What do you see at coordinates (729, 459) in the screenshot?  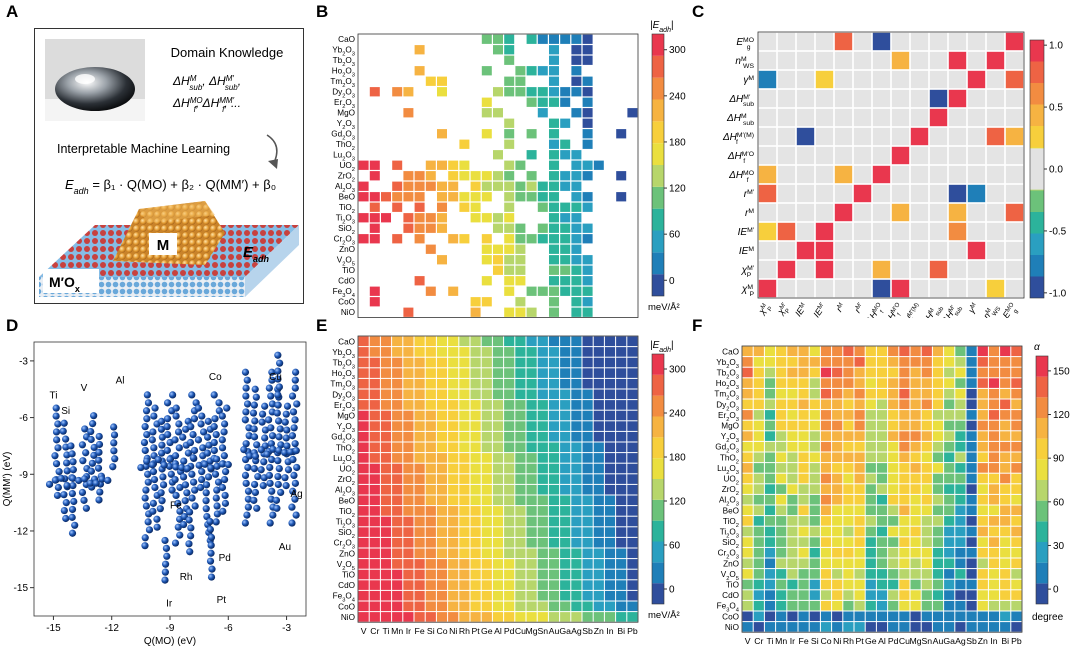 I see `row-label: ThO2` at bounding box center [729, 459].